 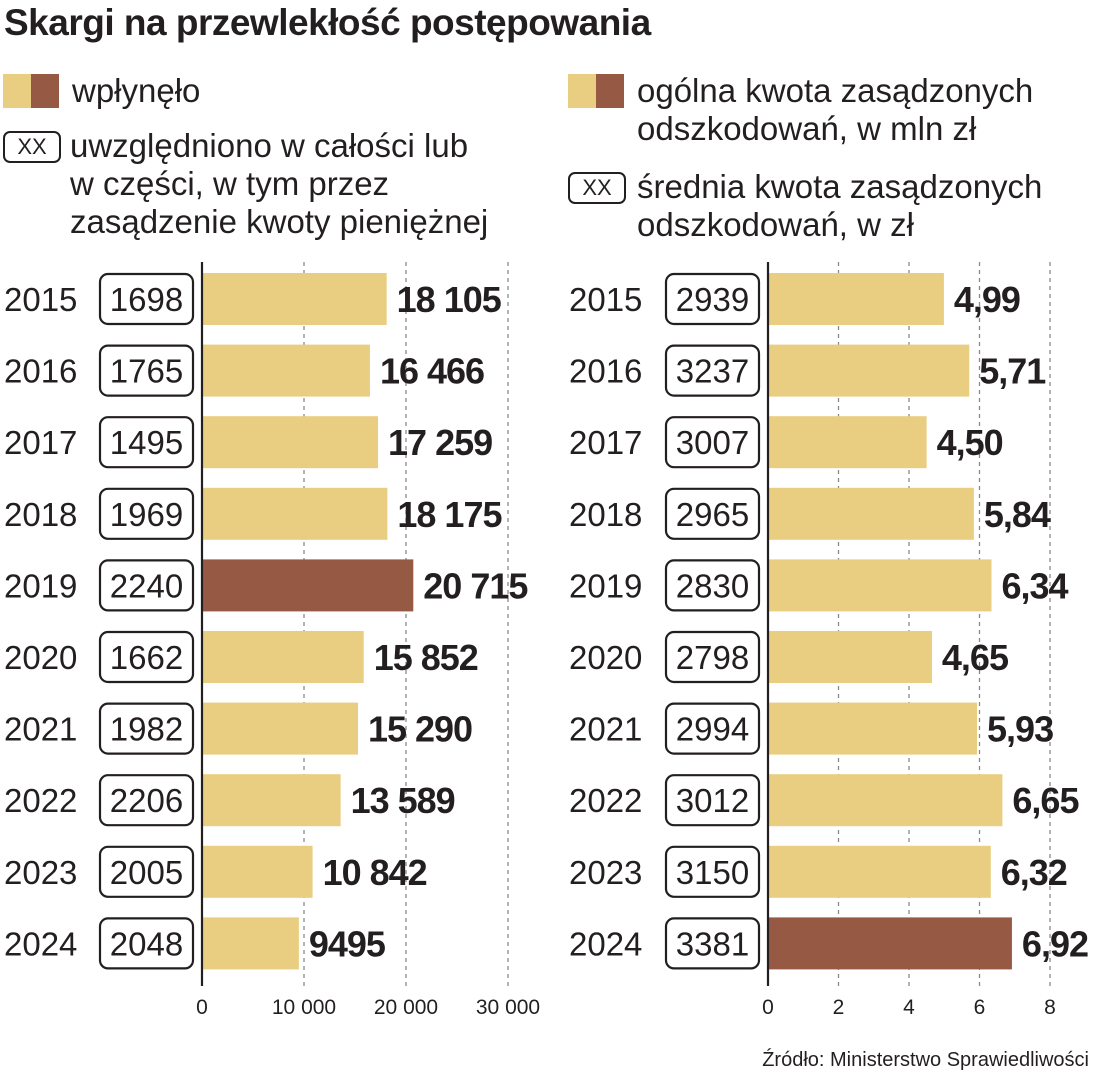 What do you see at coordinates (712, 943) in the screenshot?
I see `box-value-1-9: 3381` at bounding box center [712, 943].